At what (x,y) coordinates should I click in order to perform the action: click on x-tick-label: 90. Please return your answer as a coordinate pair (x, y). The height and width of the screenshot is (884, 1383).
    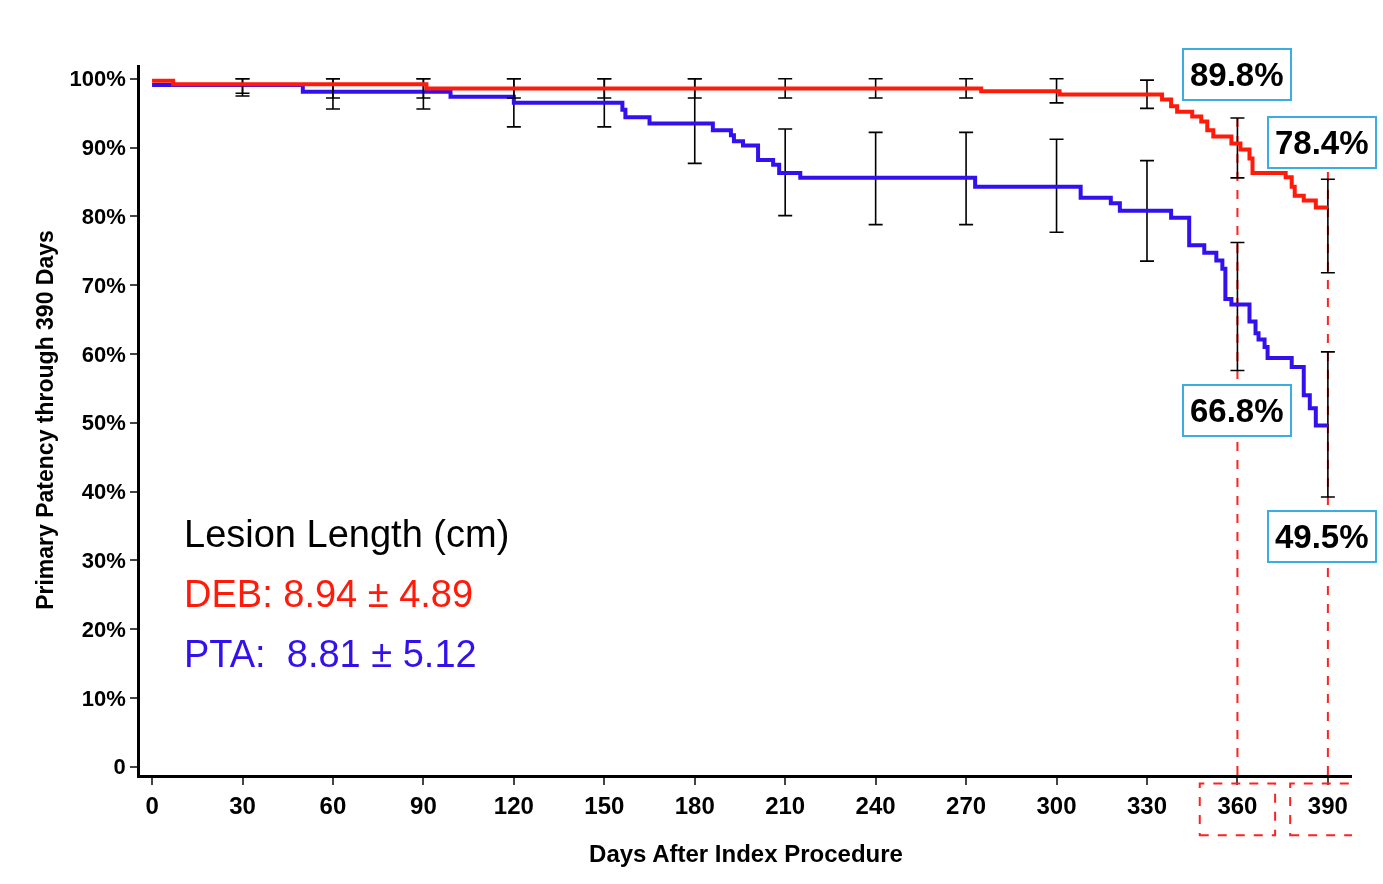
    Looking at the image, I should click on (423, 805).